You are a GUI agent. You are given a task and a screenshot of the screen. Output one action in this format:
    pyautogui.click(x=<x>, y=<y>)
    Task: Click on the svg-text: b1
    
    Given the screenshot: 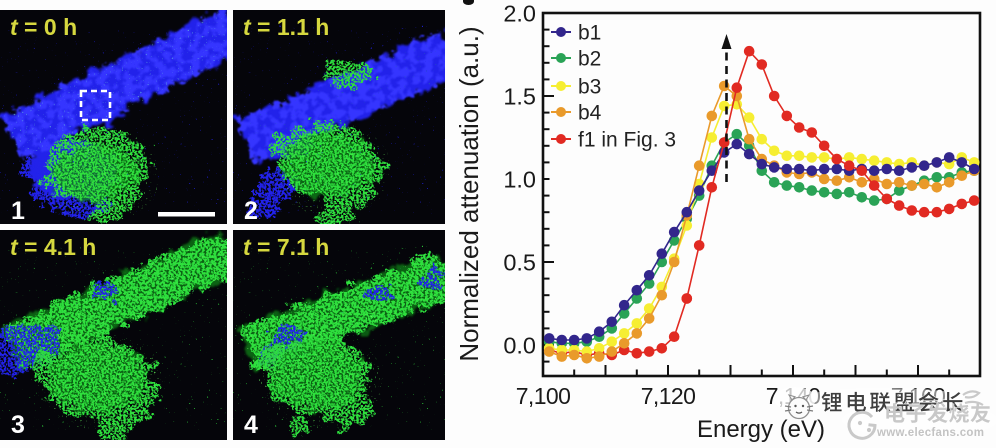 What is the action you would take?
    pyautogui.click(x=589, y=33)
    